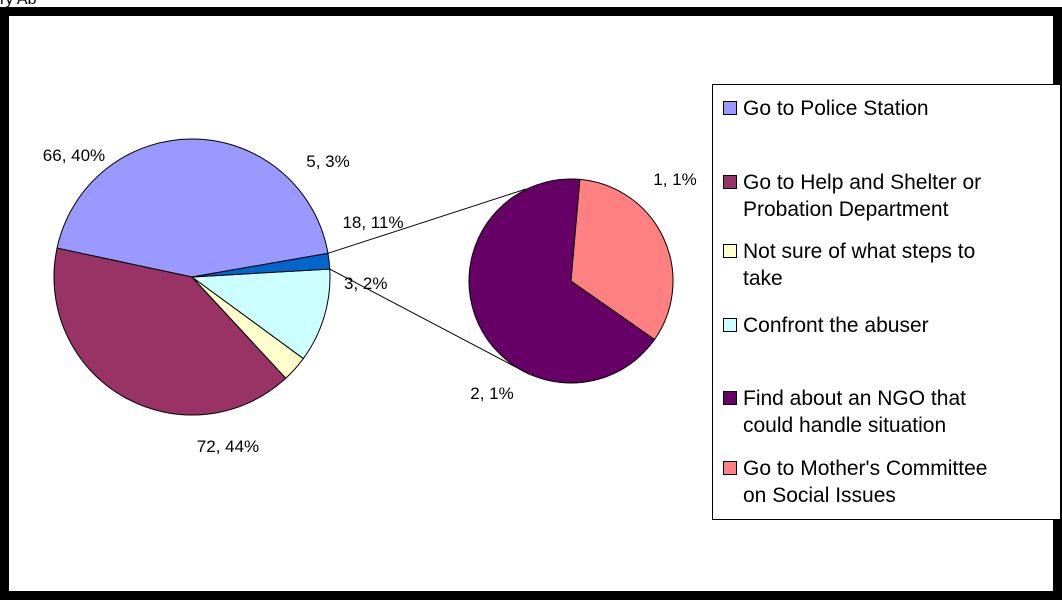 The image size is (1062, 600). I want to click on pie-connector-lines, so click(429, 282).